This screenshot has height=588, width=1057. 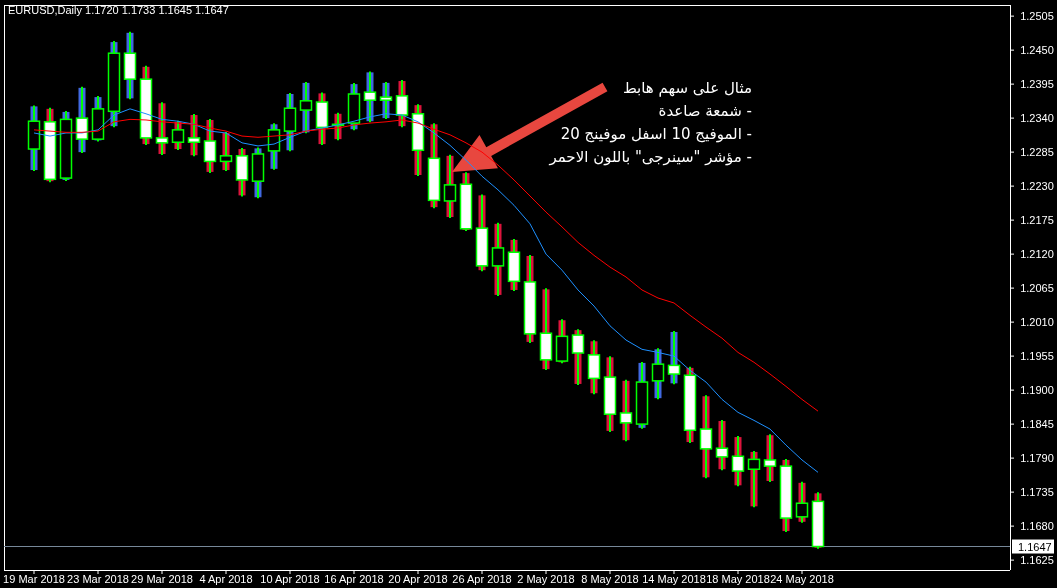 I want to click on x-tick-label: 18 May 2018, so click(x=738, y=579).